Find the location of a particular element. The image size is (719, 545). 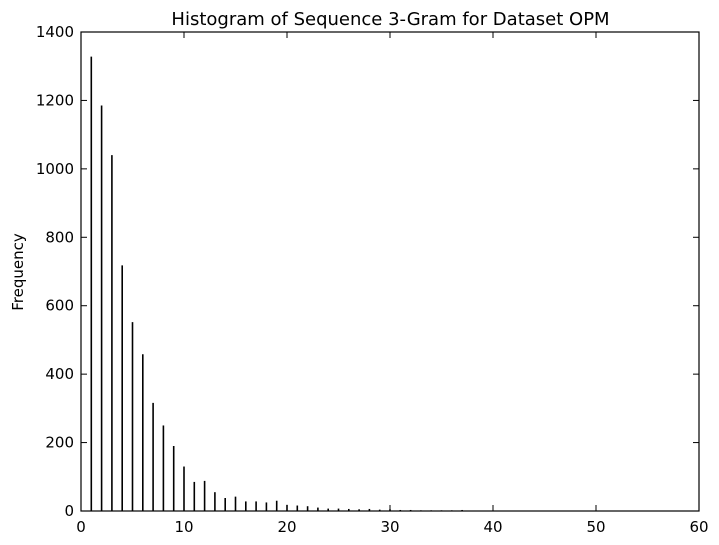

x-tick-label: 30 is located at coordinates (389, 527).